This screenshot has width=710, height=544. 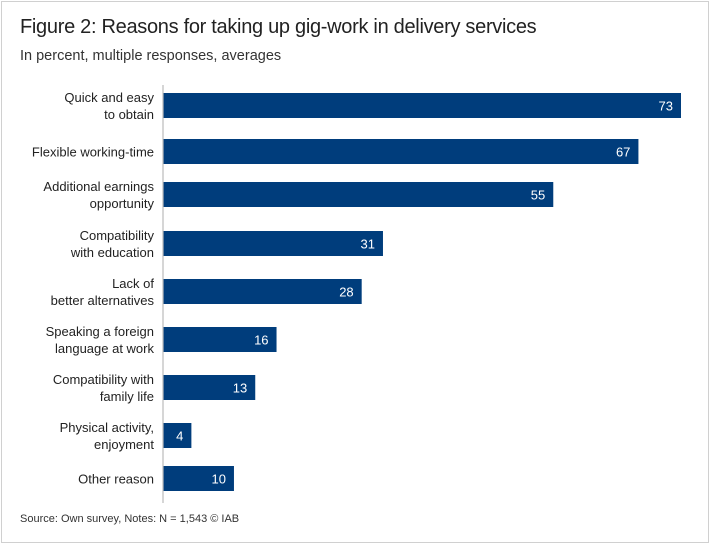 I want to click on category-label: Additional earnings, so click(x=98, y=186).